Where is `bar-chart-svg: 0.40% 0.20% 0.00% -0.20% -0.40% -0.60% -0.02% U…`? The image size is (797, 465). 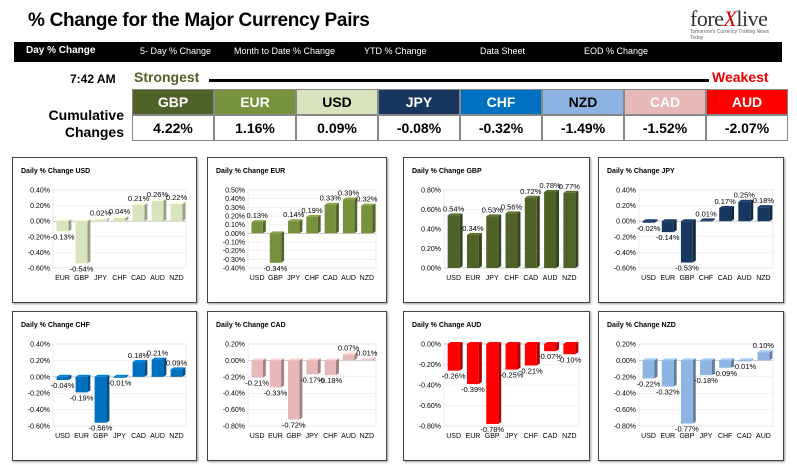 bar-chart-svg: 0.40% 0.20% 0.00% -0.20% -0.40% -0.60% -0.02% U… is located at coordinates (694, 235).